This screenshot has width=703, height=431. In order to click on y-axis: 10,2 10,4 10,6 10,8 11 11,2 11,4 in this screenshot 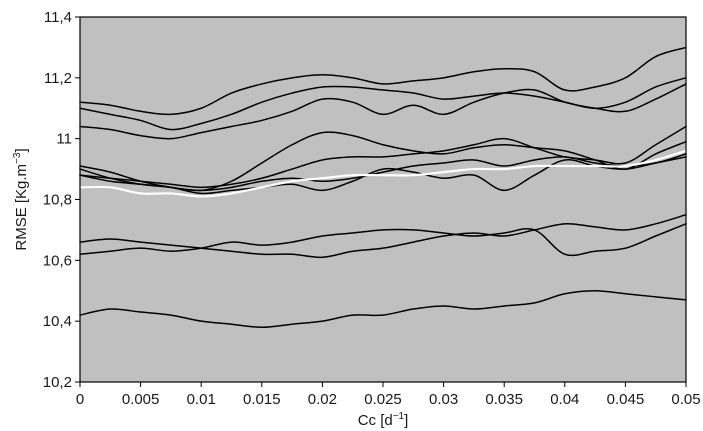, I will do `click(61, 200)`.